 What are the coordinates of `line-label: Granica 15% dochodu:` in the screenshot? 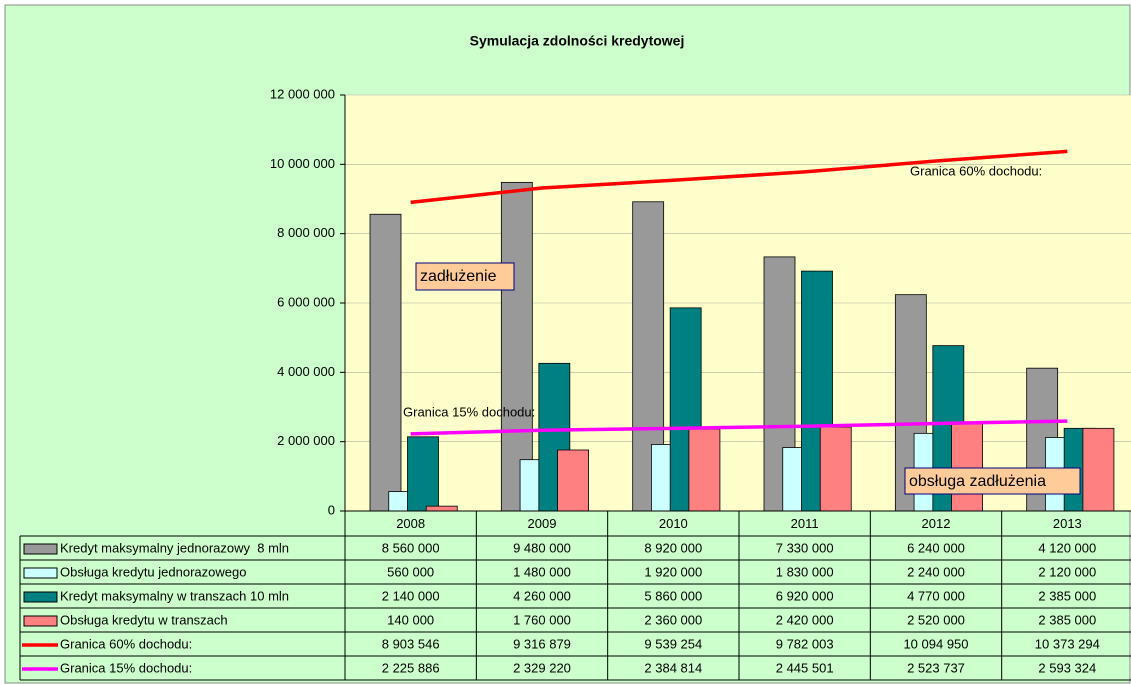 It's located at (469, 411).